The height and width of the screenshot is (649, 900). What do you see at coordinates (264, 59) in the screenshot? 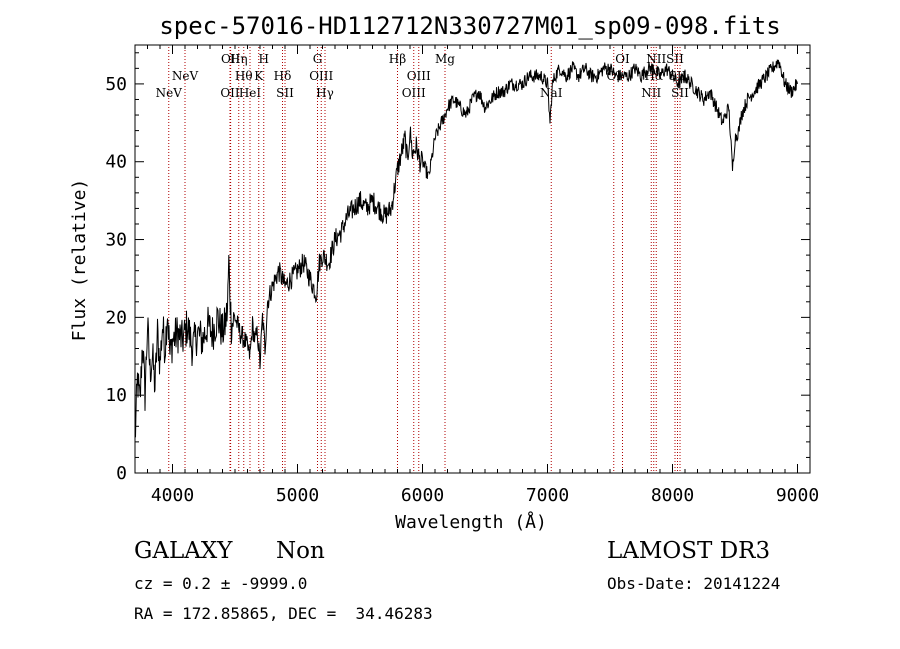
I see `line-label: H` at bounding box center [264, 59].